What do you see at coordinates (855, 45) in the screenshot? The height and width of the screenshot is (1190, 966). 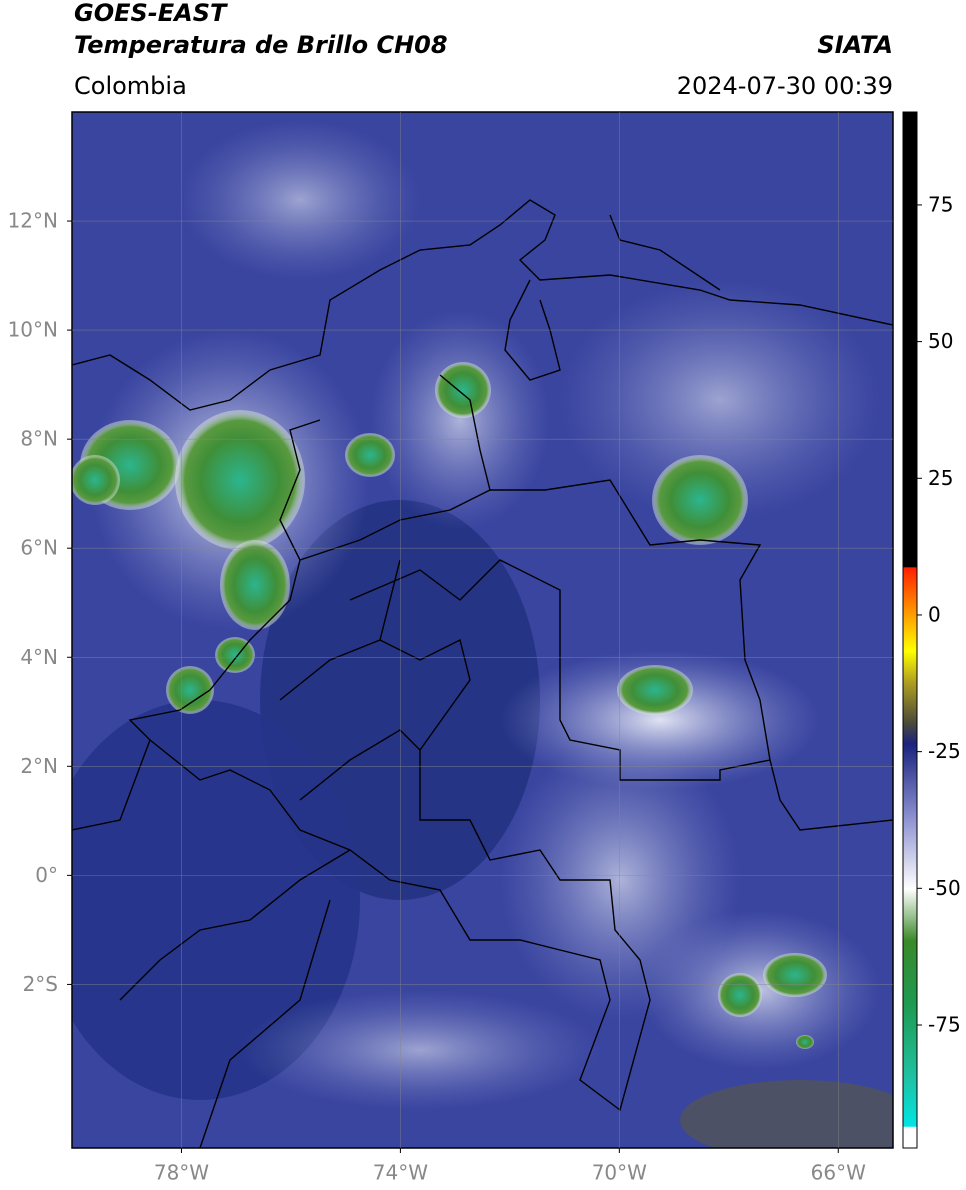 I see `source: SIATA` at bounding box center [855, 45].